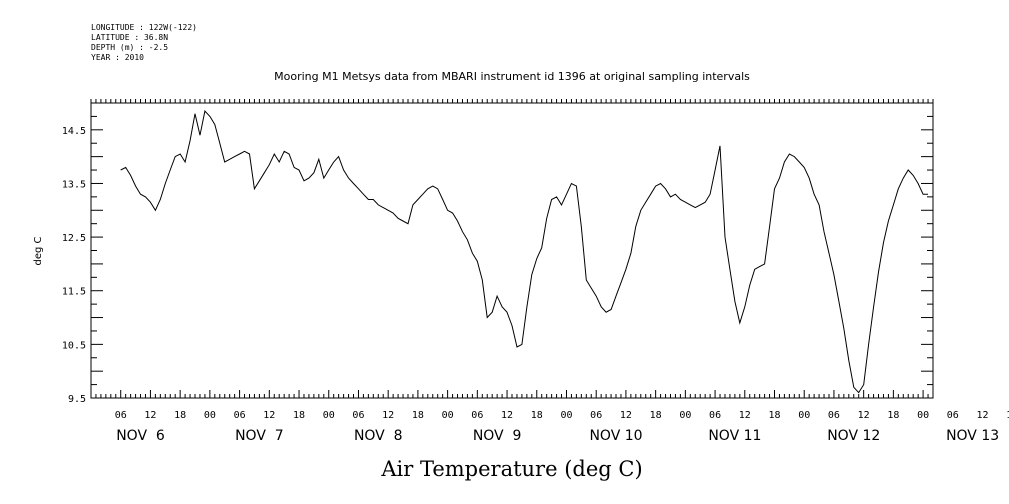  Describe the element at coordinates (74, 131) in the screenshot. I see `y-tick-label: 14.5` at that location.